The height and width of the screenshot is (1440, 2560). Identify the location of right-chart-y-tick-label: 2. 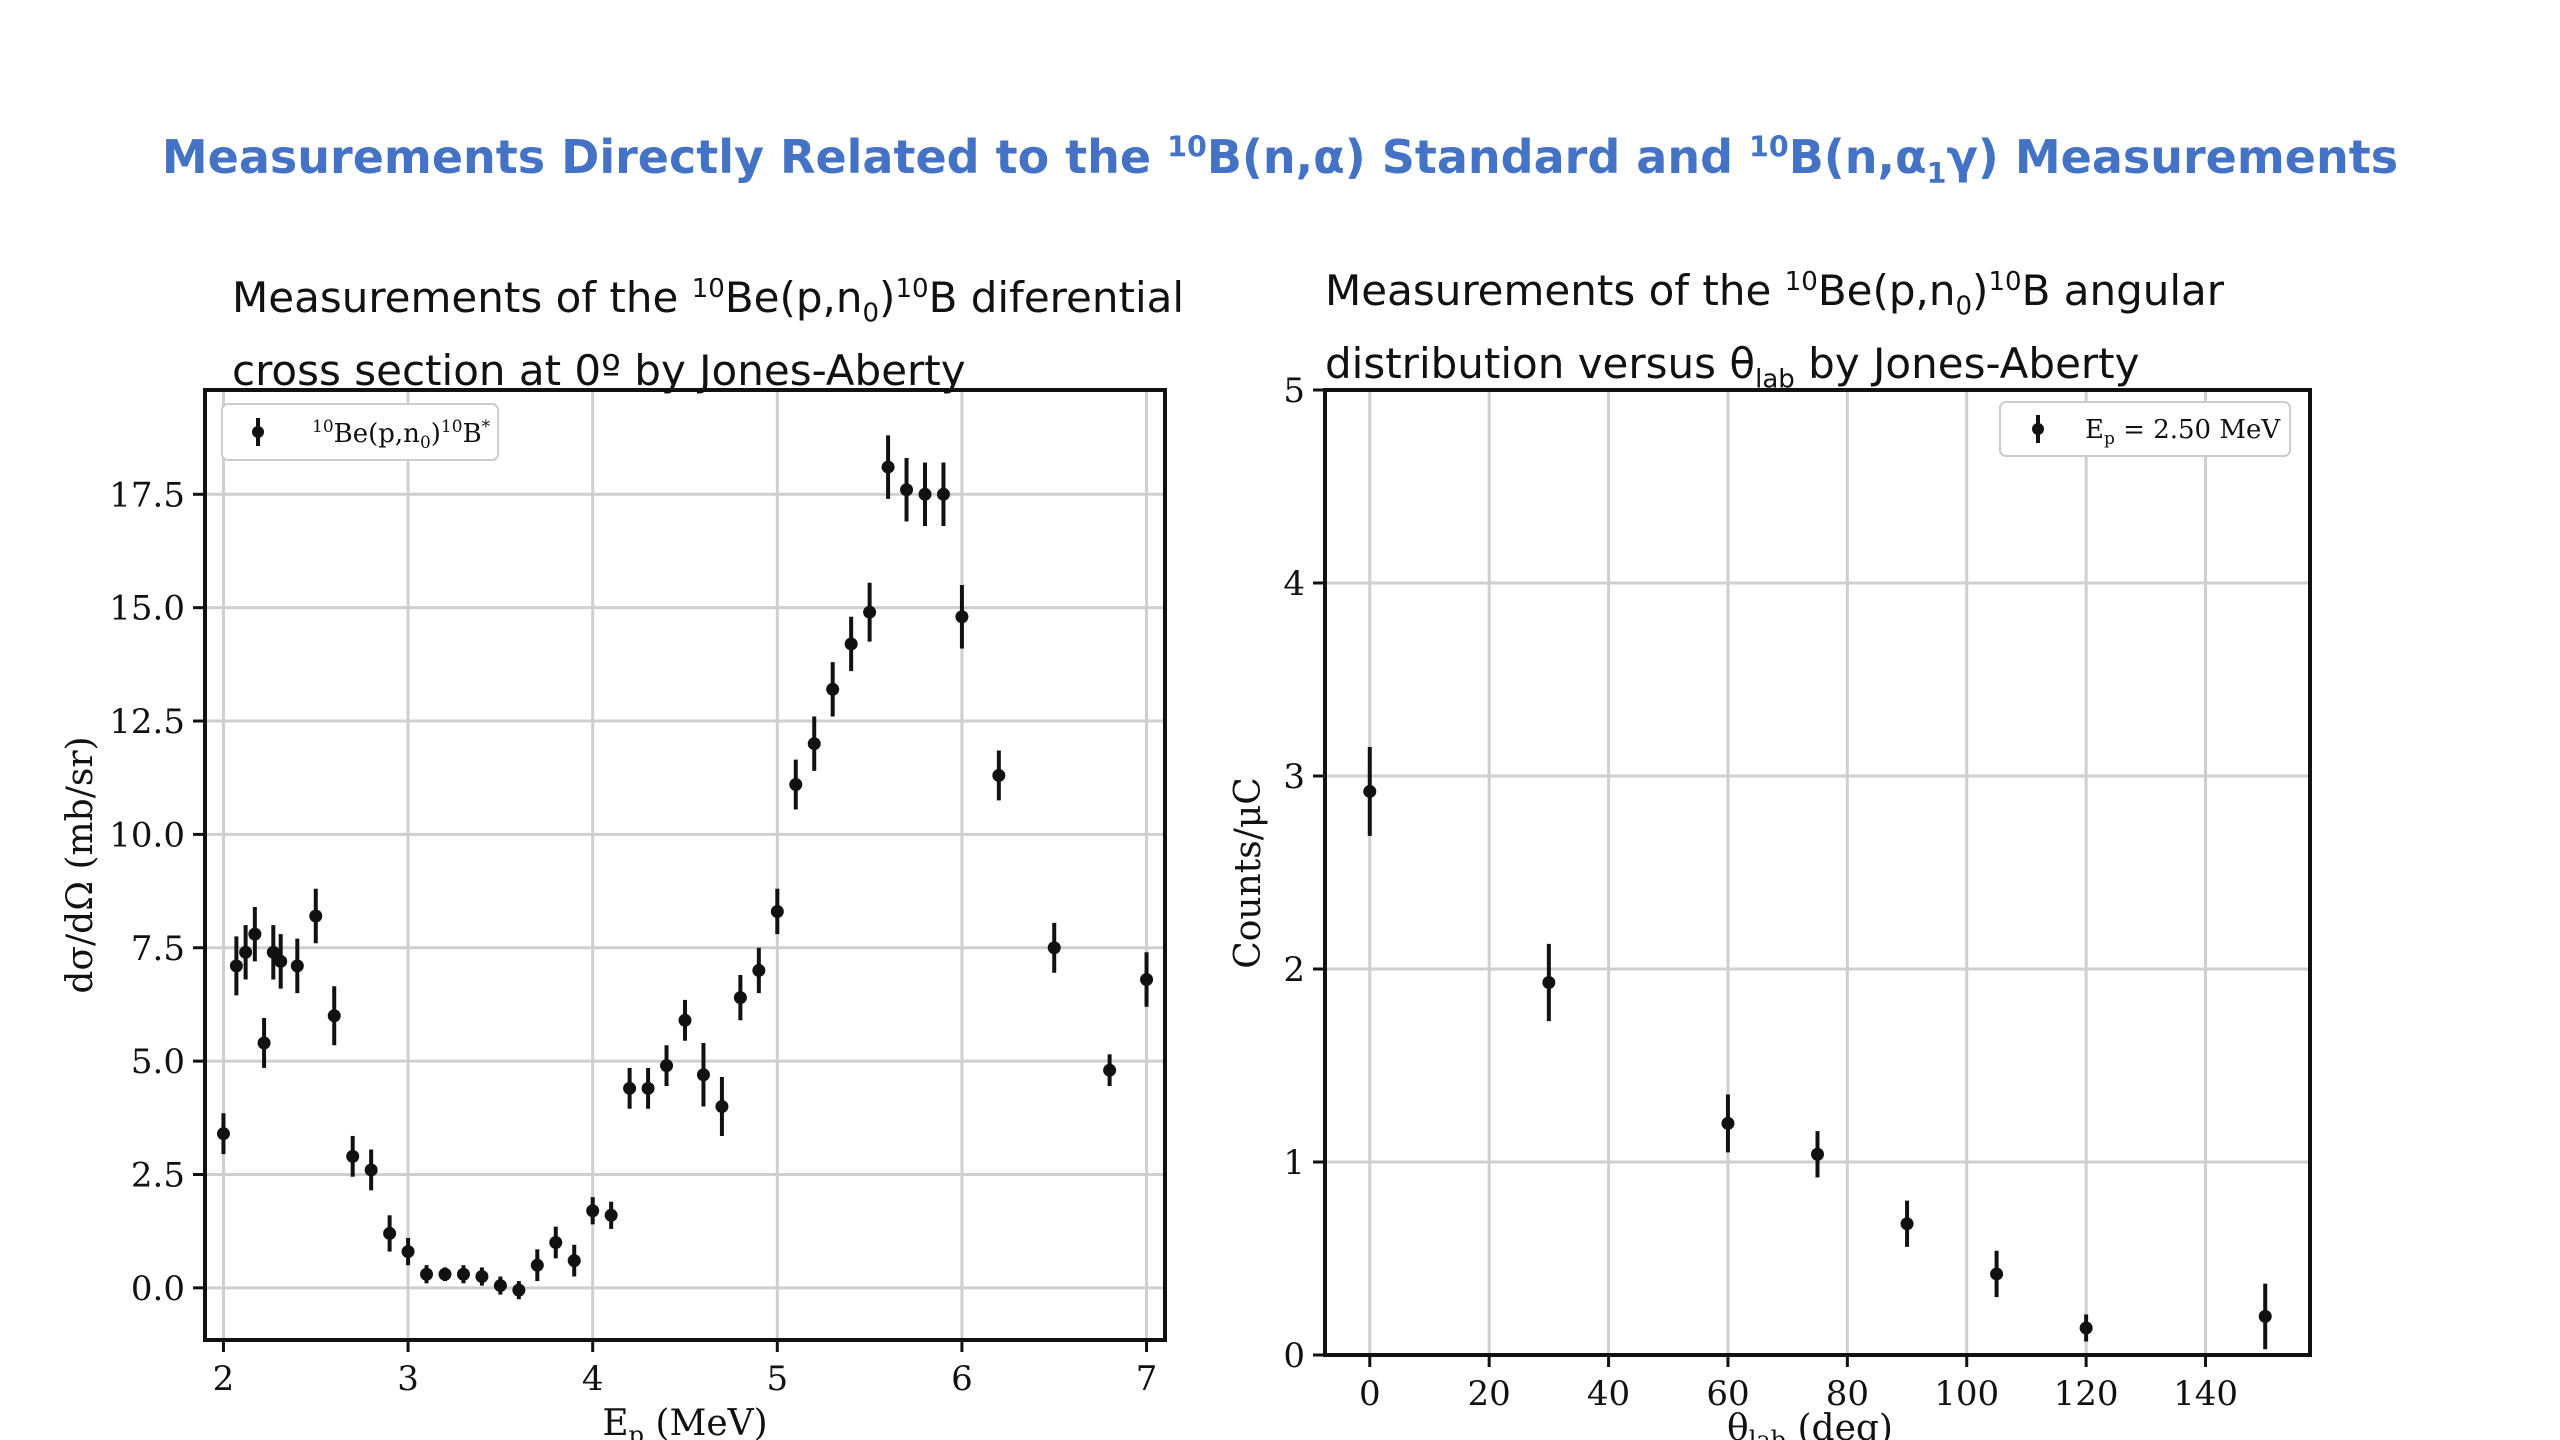
(1294, 970).